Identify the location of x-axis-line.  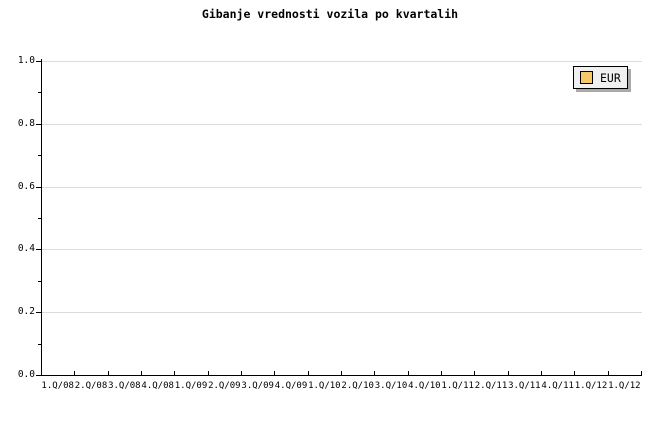
(341, 375).